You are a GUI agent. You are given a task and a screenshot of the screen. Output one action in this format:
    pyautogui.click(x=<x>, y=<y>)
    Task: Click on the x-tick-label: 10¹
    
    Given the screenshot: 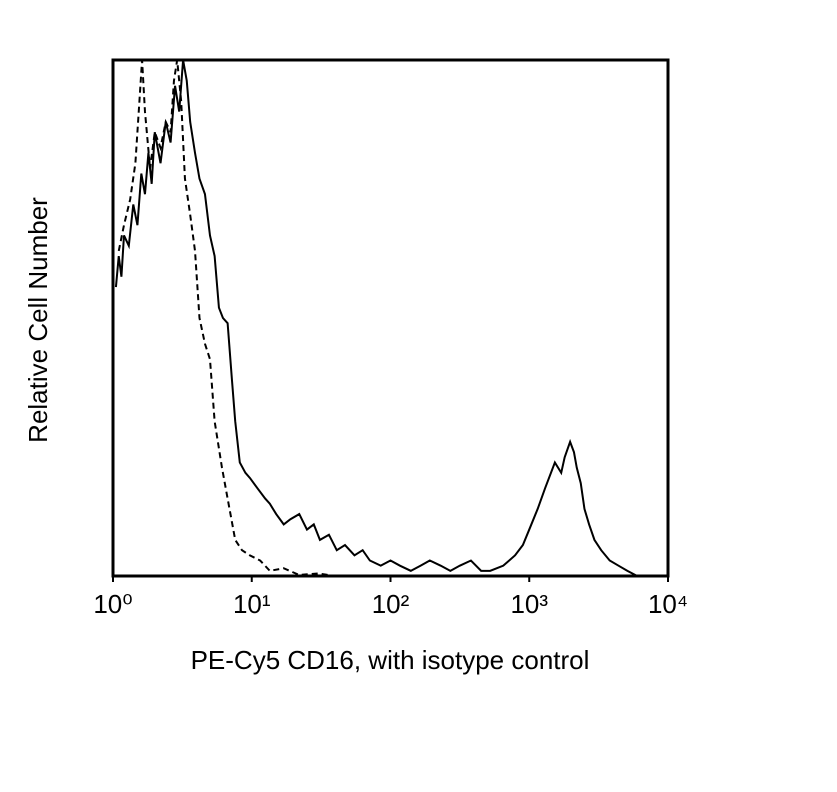 What is the action you would take?
    pyautogui.click(x=252, y=604)
    